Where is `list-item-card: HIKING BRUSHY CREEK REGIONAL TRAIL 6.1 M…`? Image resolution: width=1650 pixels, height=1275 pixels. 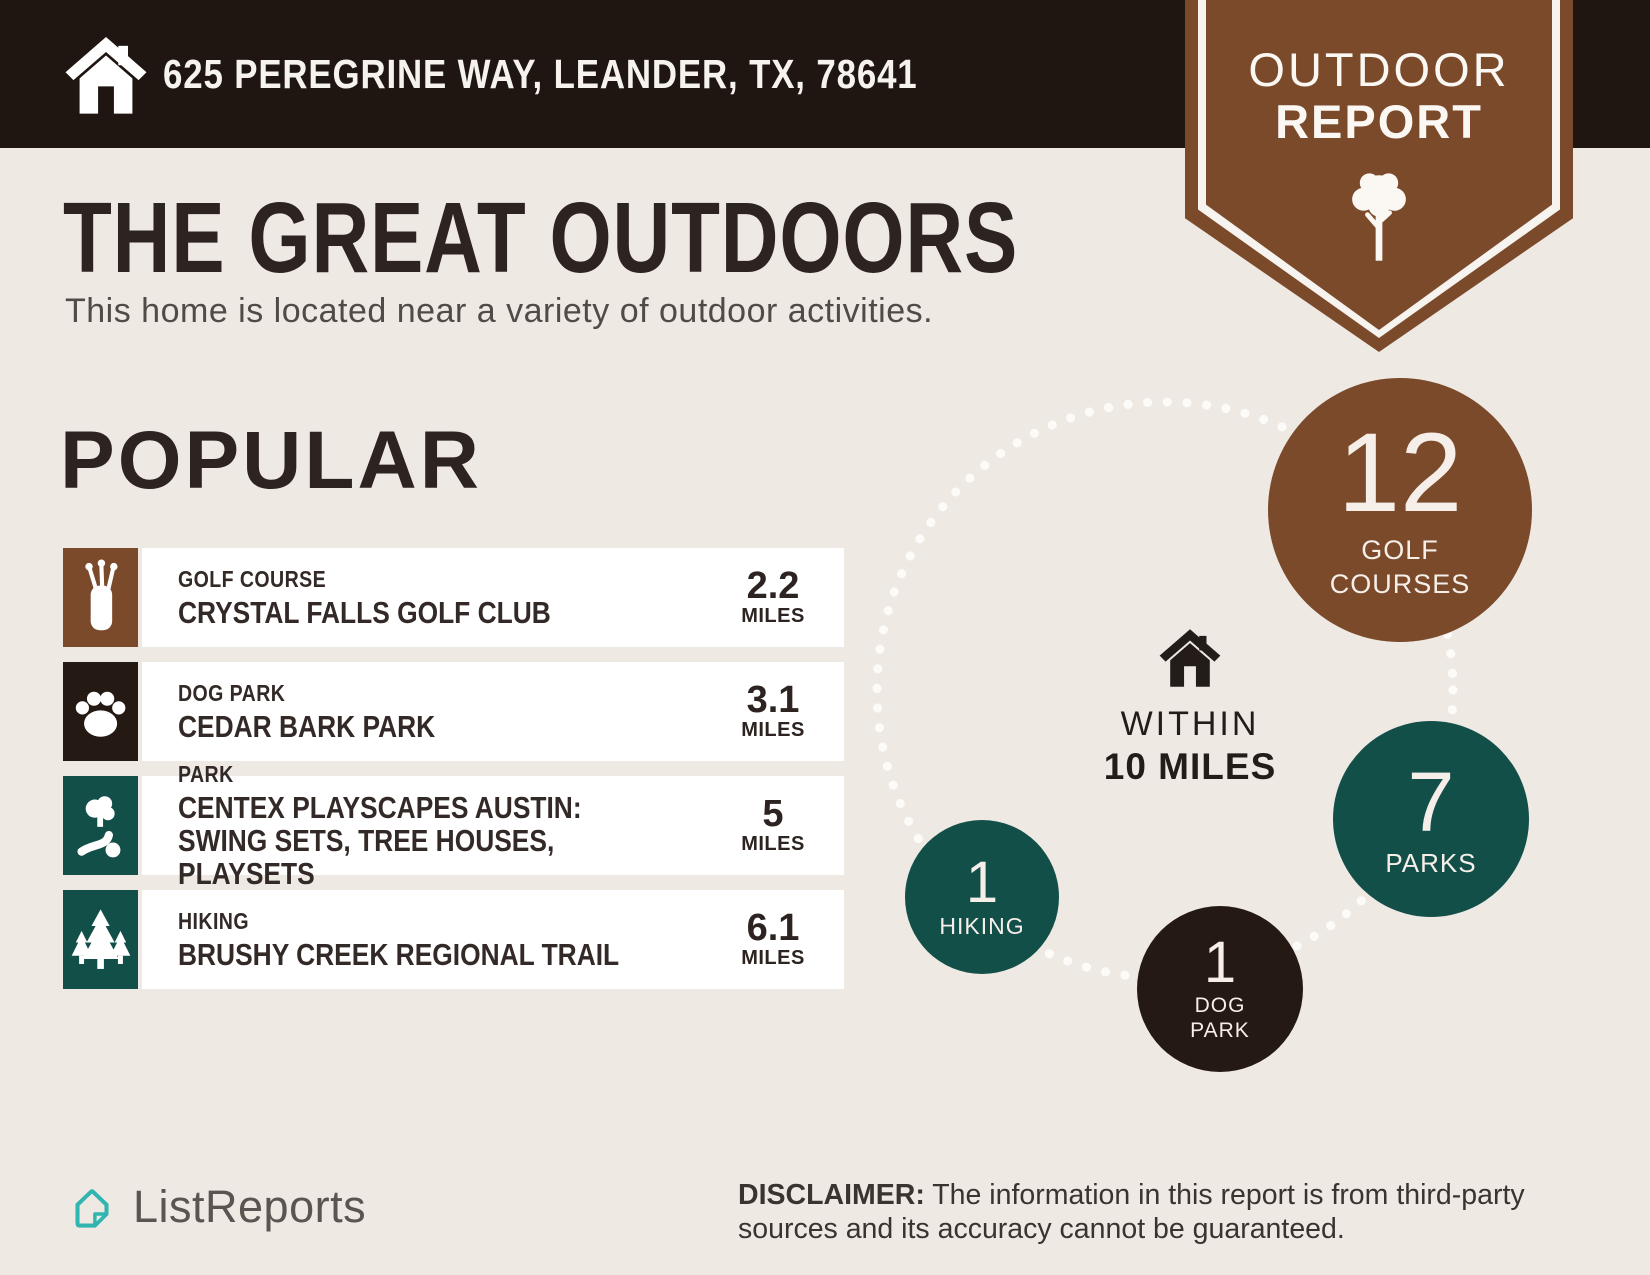 list-item-card: HIKING BRUSHY CREEK REGIONAL TRAIL 6.1 M… is located at coordinates (493, 939).